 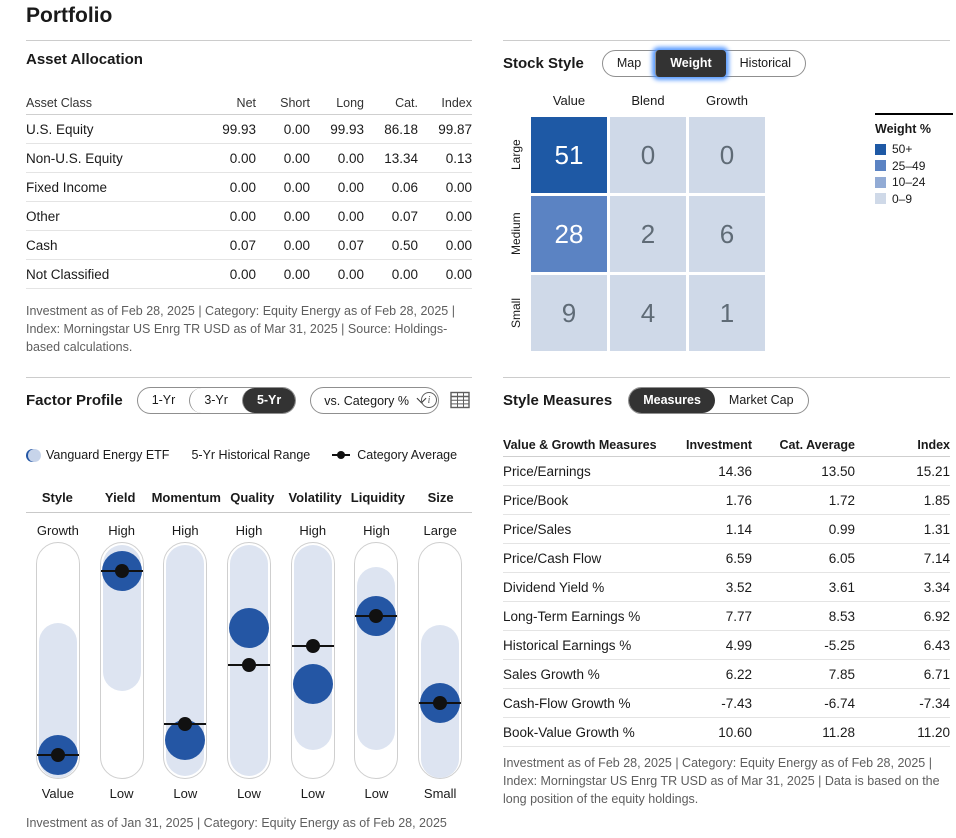 I want to click on cell-value: 7.85, so click(x=841, y=674).